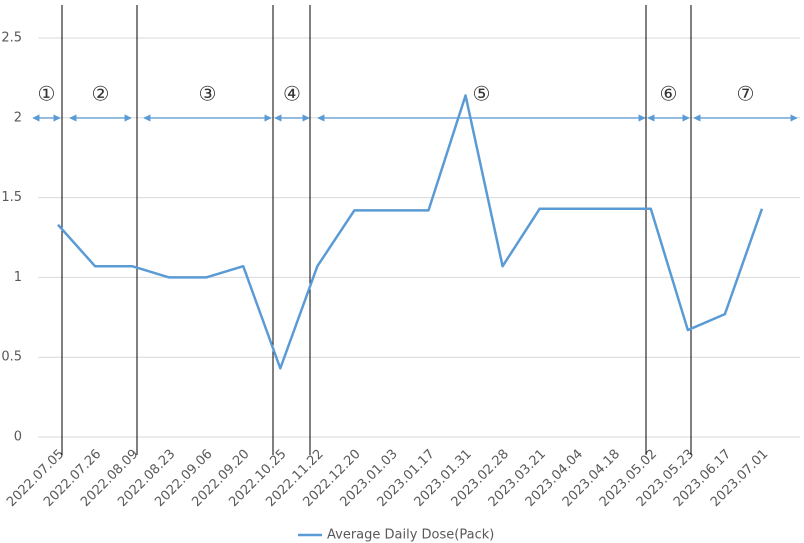  Describe the element at coordinates (669, 94) in the screenshot. I see `phase-label: ⑥` at that location.